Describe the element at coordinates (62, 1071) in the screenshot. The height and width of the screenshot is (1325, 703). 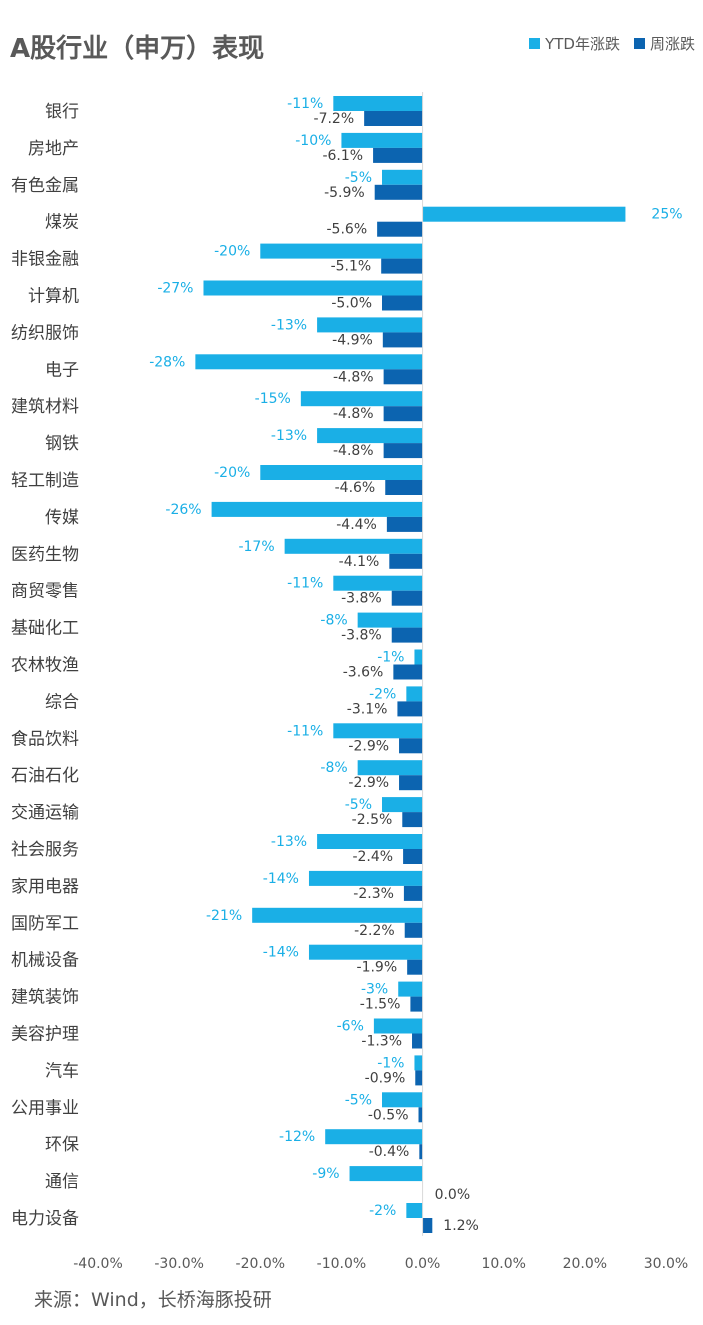
I see `category-label: 汽车` at that location.